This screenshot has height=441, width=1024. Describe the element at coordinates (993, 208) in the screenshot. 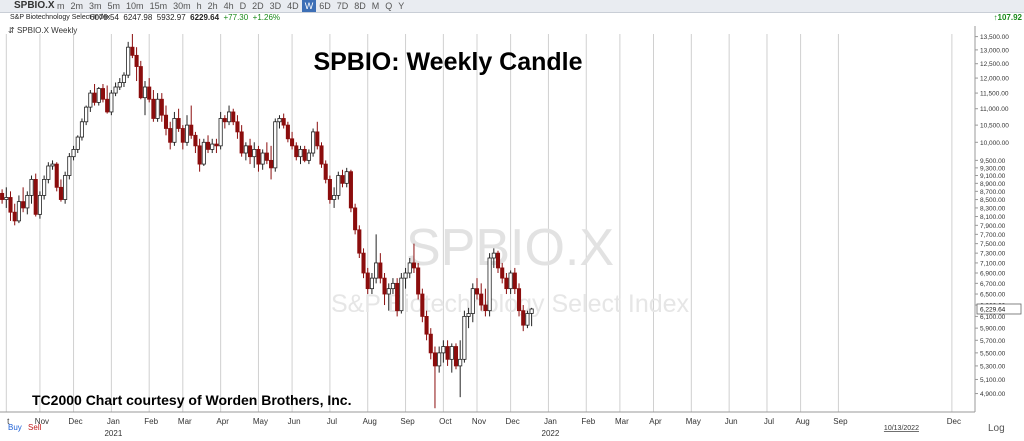

I see `y-tick-label: 8,300.00` at that location.